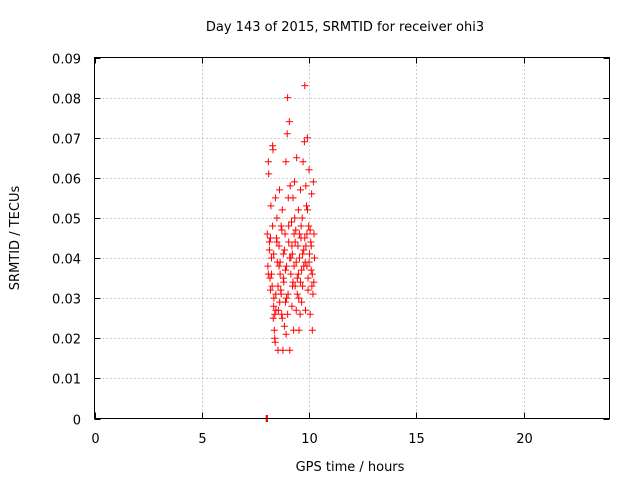 The image size is (640, 480). I want to click on y-tick-labels: 0 0.01 0.02 0.03 0.04 0.05 0.06 0.07 0.08 0.09, so click(66, 241).